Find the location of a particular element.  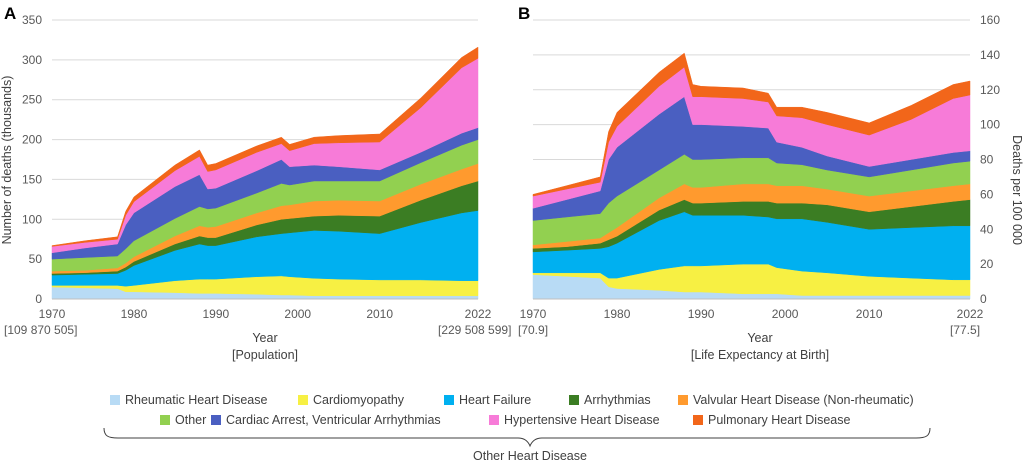

y-tick-label: 160 is located at coordinates (990, 20).